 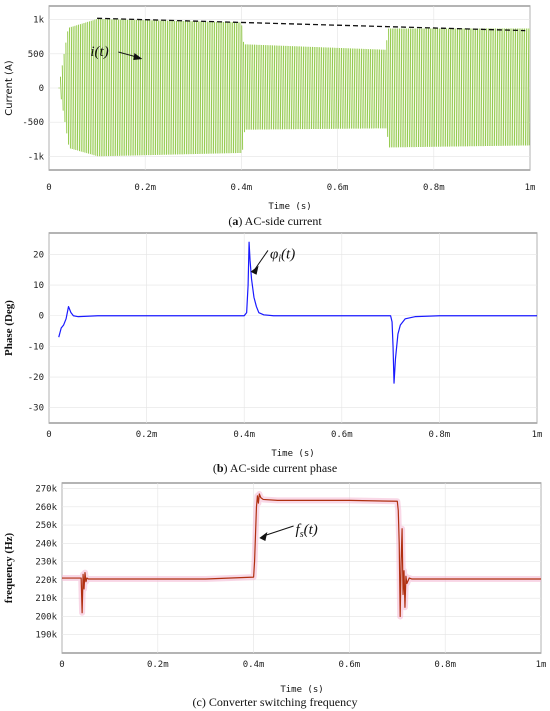 What do you see at coordinates (46, 526) in the screenshot?
I see `y-tick-label: 250k` at bounding box center [46, 526].